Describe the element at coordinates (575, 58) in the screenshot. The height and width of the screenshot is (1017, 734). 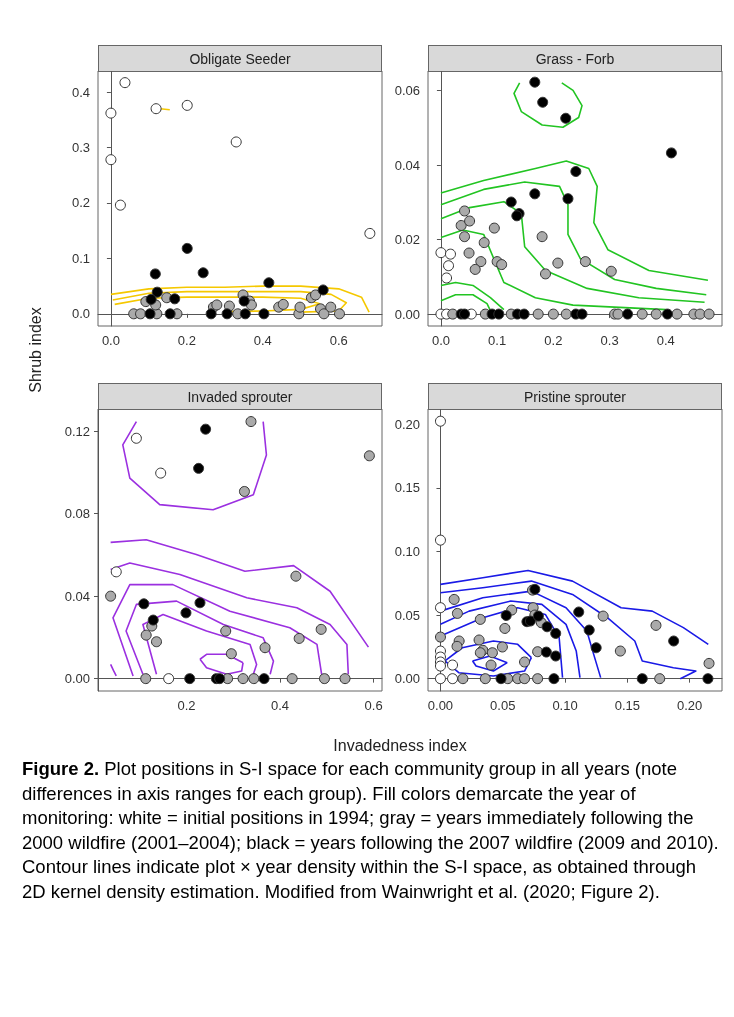
I see `chart-title: Grass - Forb` at that location.